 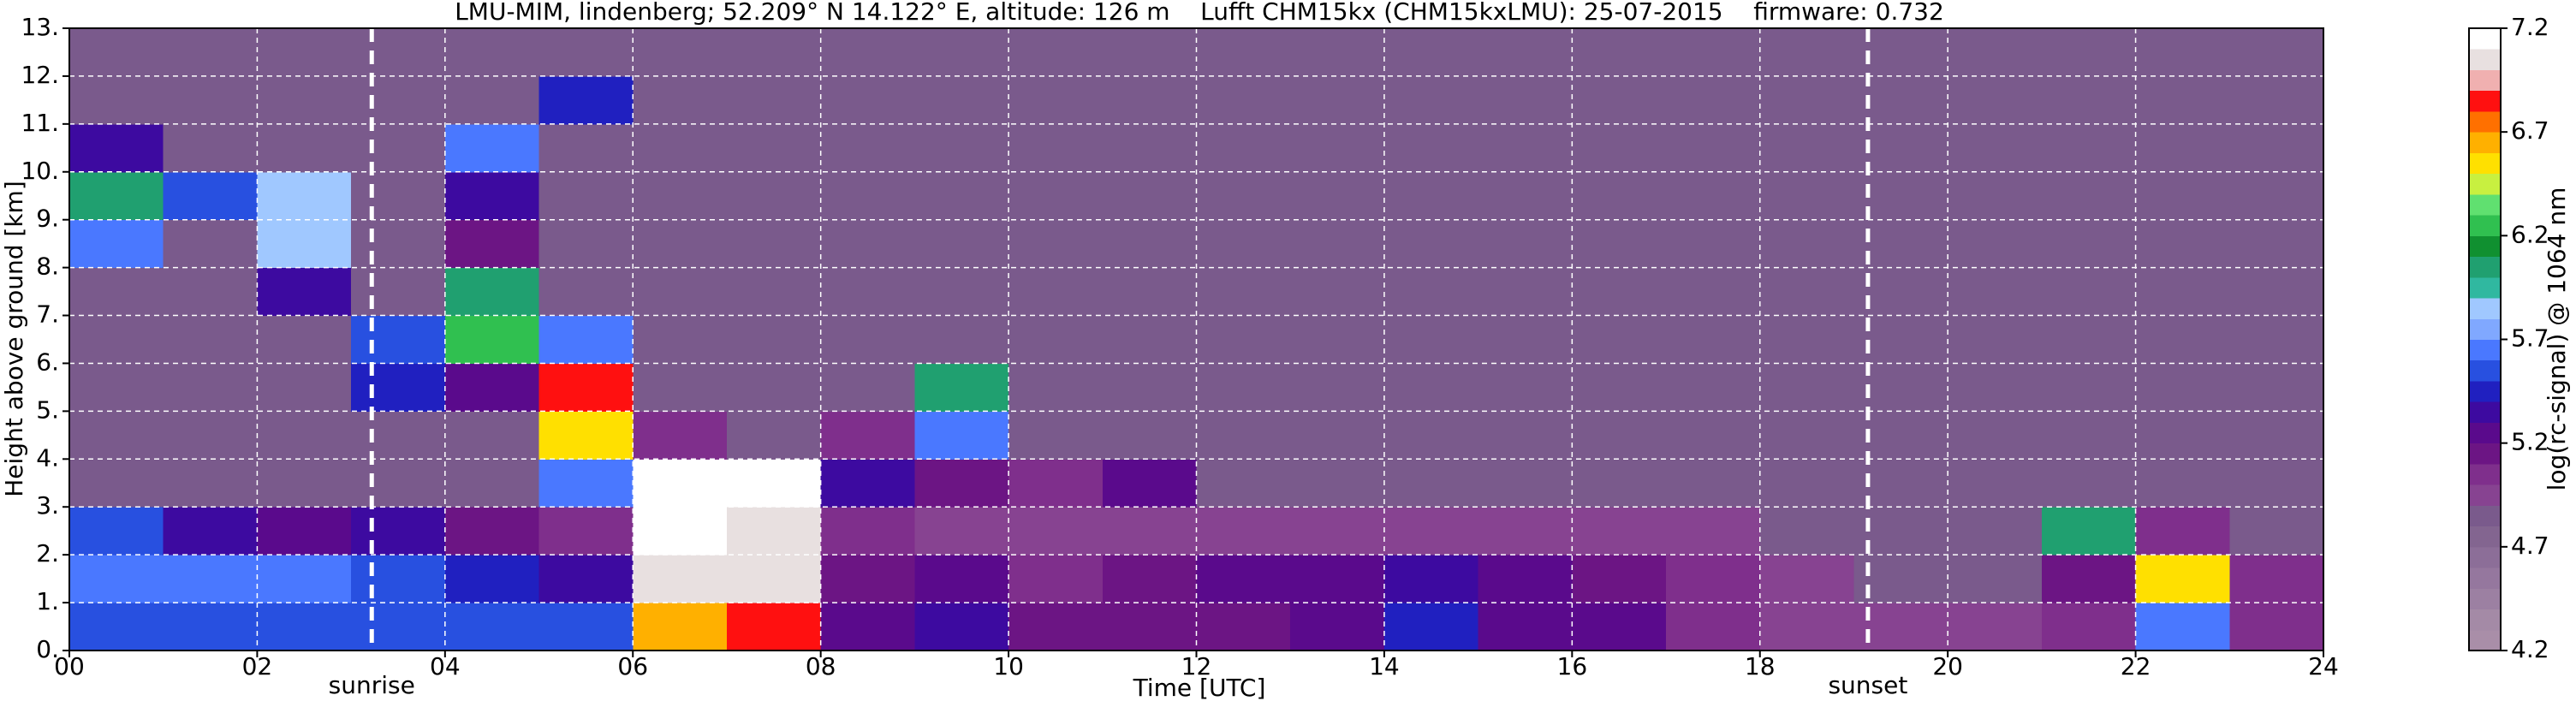 What do you see at coordinates (47, 409) in the screenshot?
I see `y-tick-label: 5.` at bounding box center [47, 409].